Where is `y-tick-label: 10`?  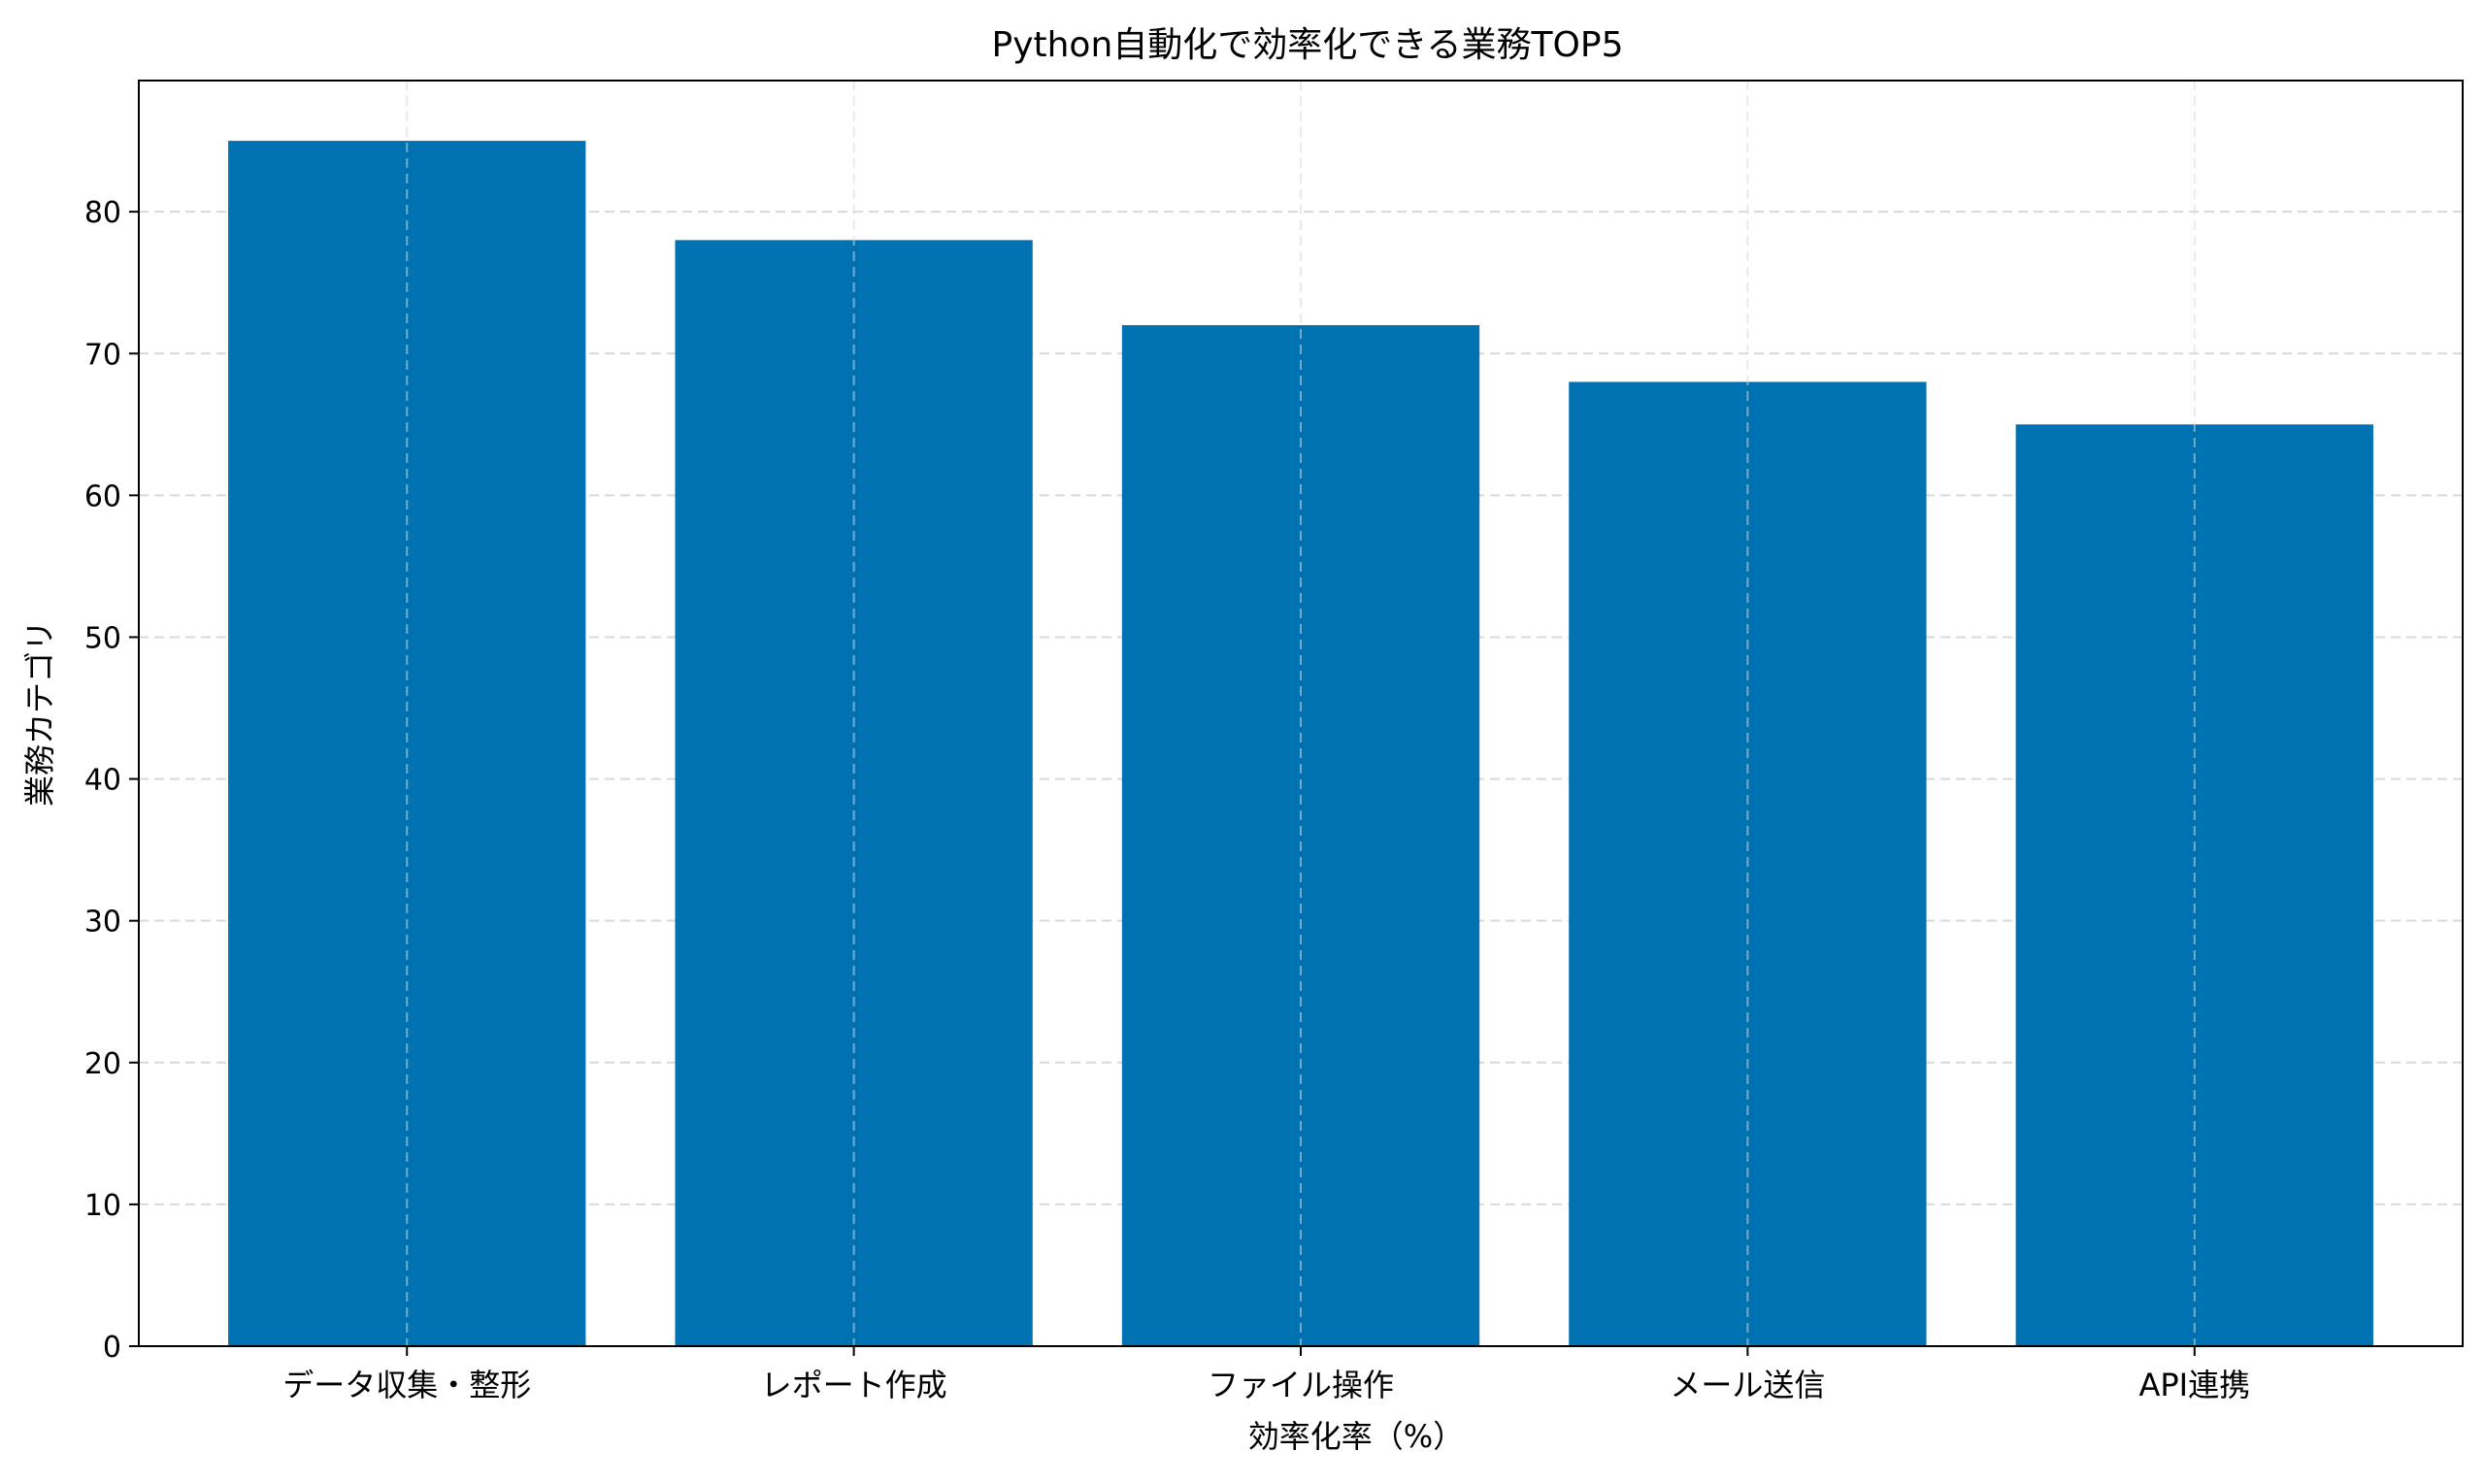 y-tick-label: 10 is located at coordinates (103, 1206).